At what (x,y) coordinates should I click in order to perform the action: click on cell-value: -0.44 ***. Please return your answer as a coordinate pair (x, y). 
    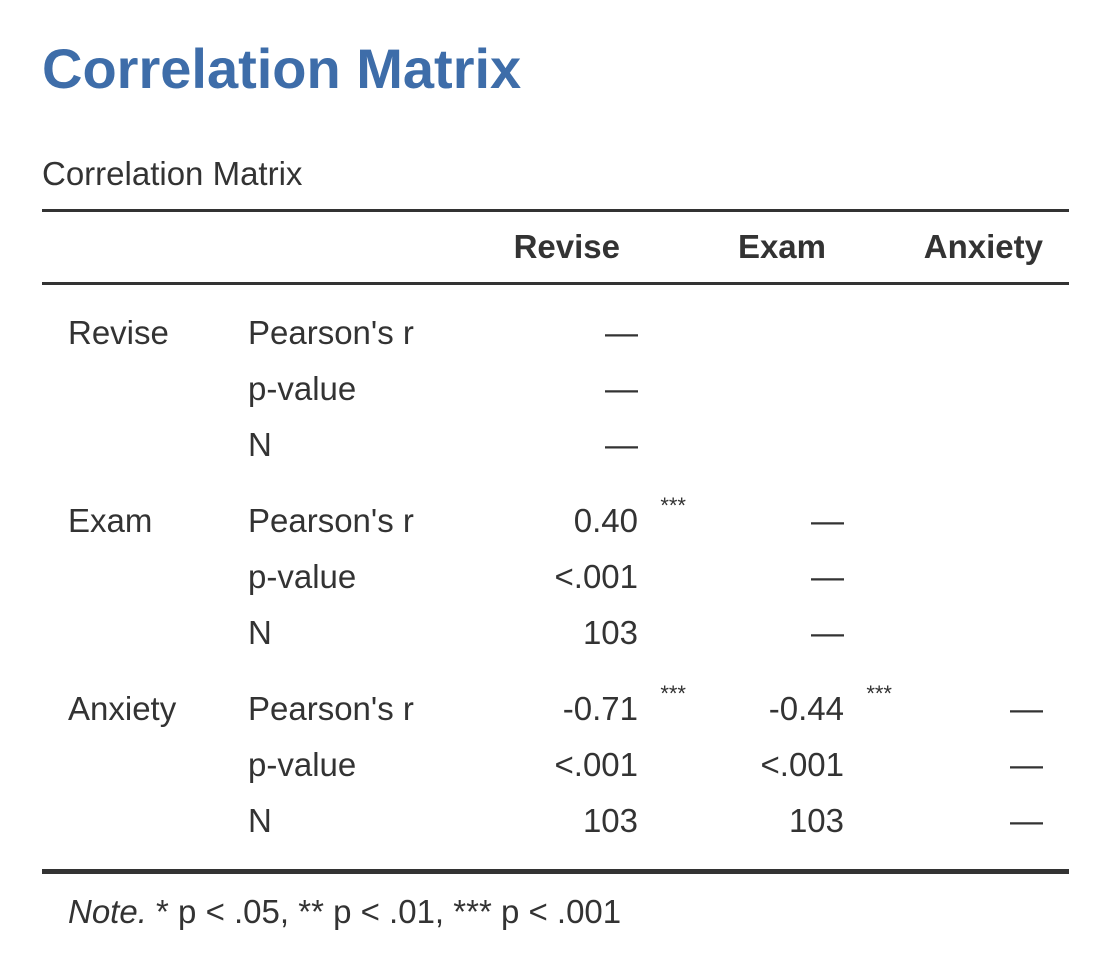
    Looking at the image, I should click on (769, 709).